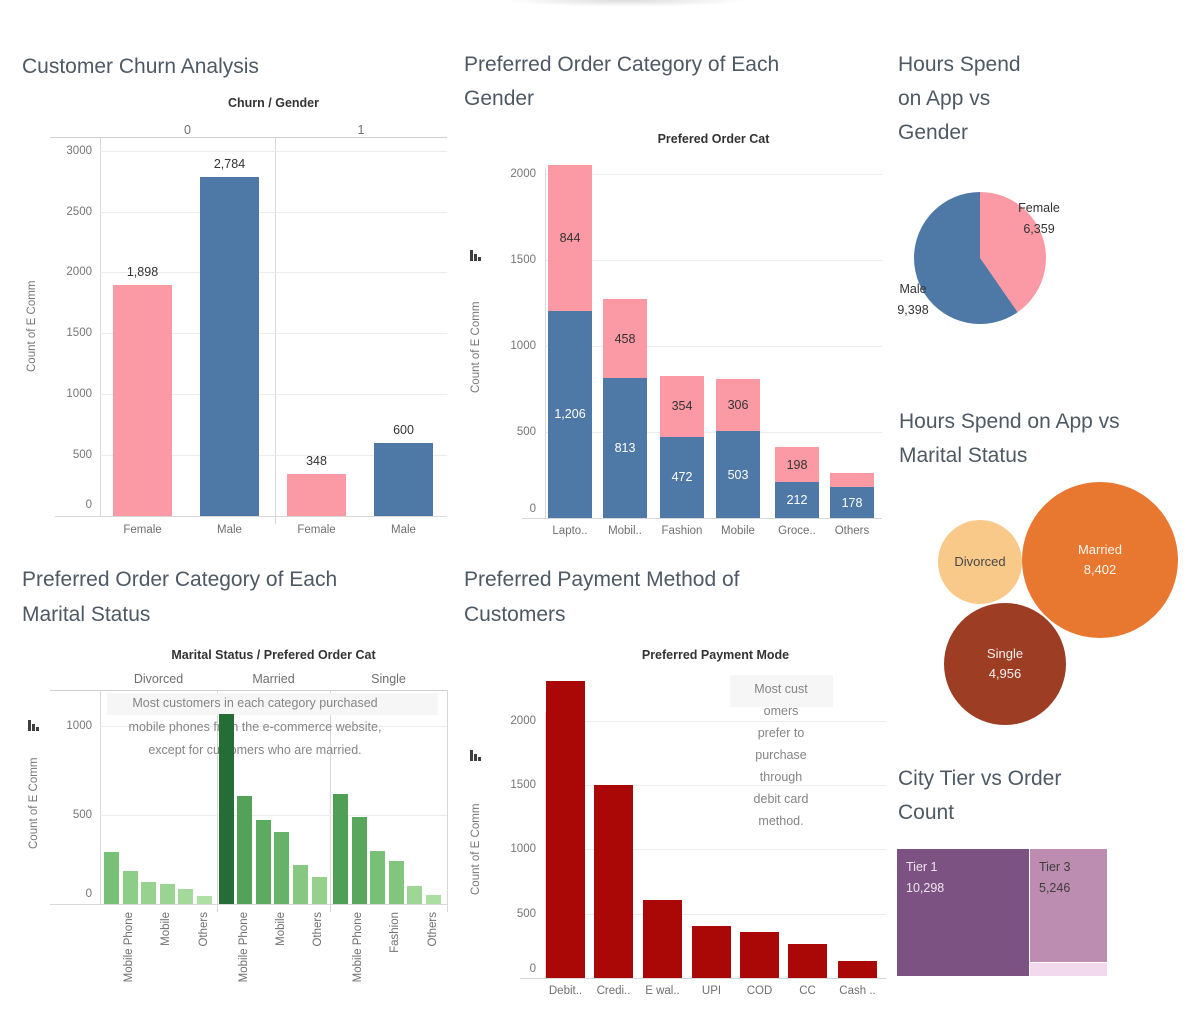 This screenshot has width=1192, height=1011. What do you see at coordinates (1005, 664) in the screenshot?
I see `bubble-single: Single 4,956` at bounding box center [1005, 664].